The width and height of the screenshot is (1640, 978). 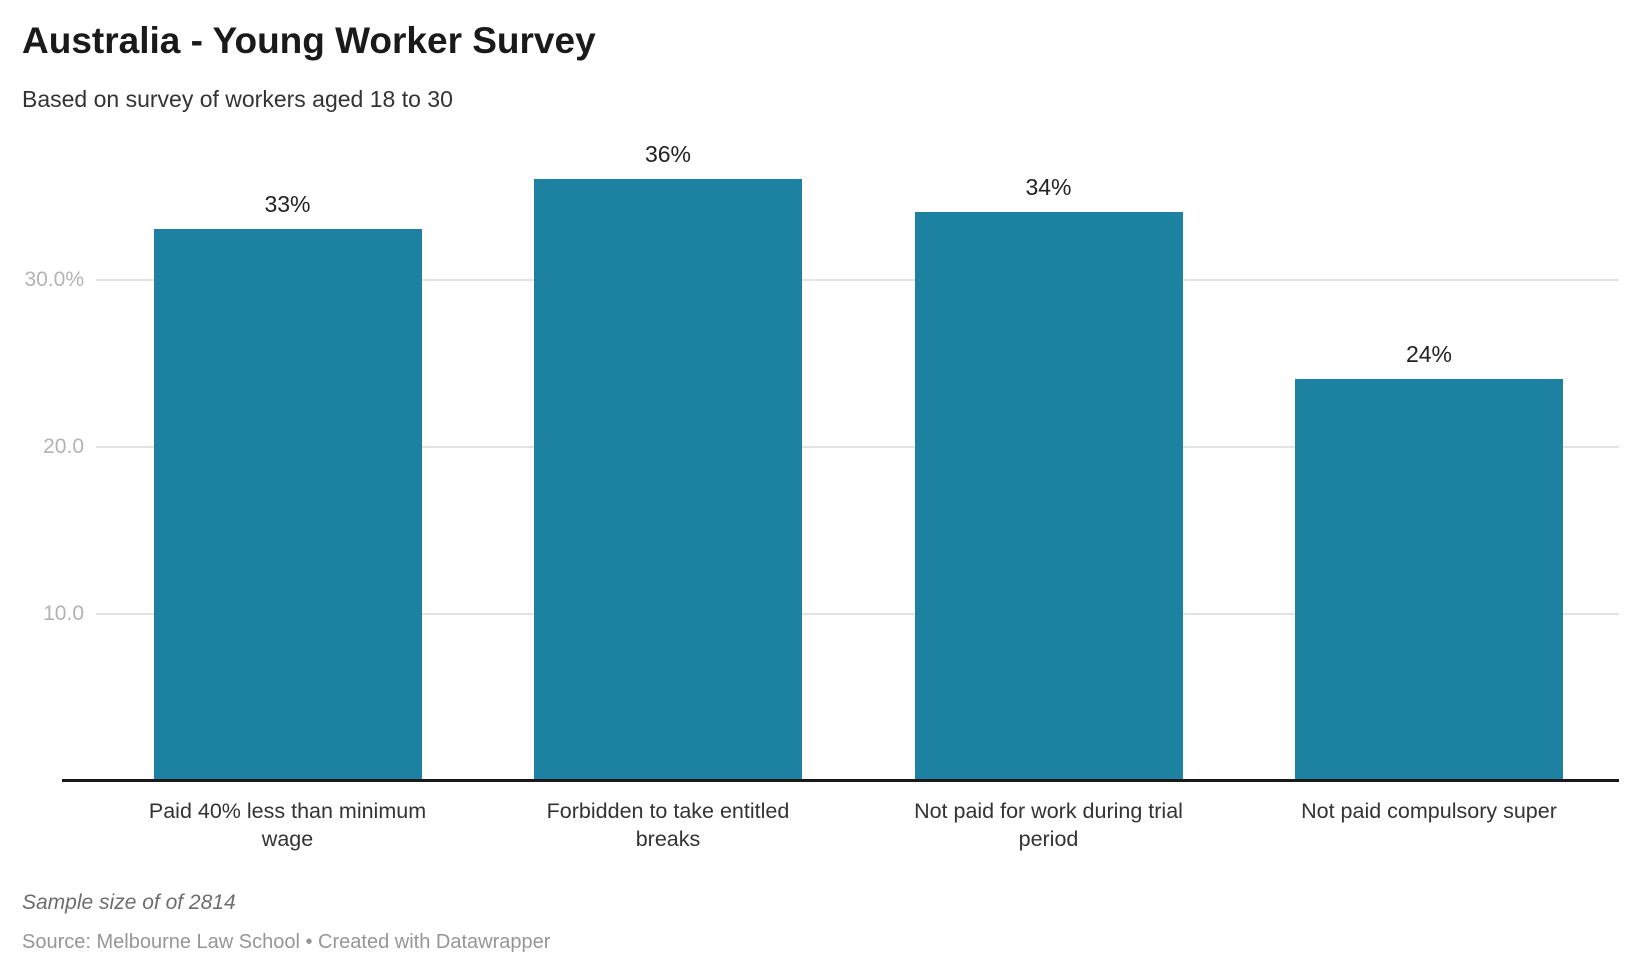 I want to click on category-label-line: wage, so click(x=287, y=839).